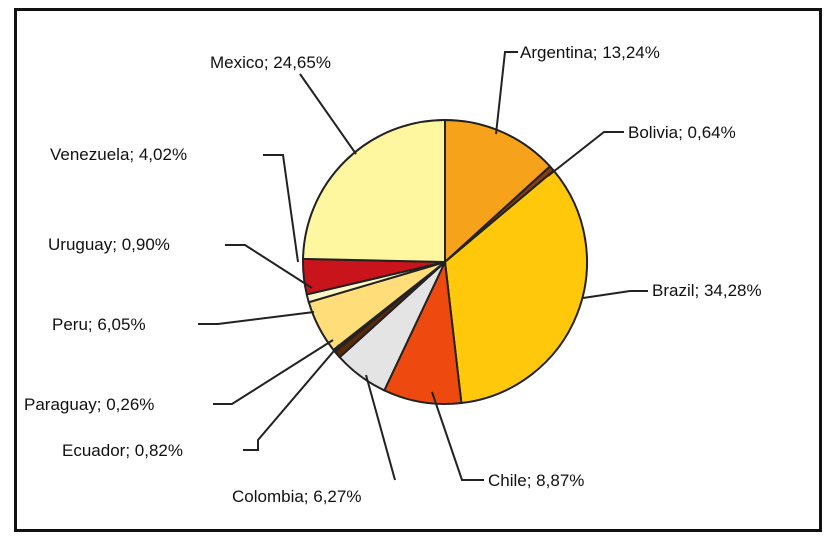  I want to click on data-label-brazil: Brazil; 34,28%, so click(707, 290).